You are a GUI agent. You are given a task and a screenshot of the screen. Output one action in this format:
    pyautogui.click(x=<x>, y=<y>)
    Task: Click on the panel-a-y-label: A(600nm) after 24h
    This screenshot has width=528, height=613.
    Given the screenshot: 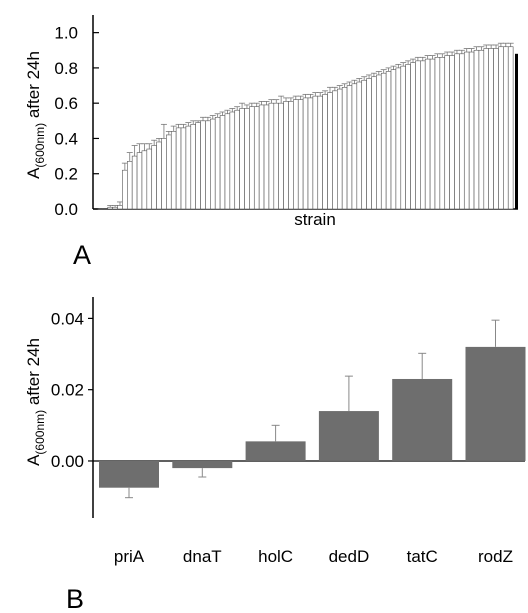 What is the action you would take?
    pyautogui.click(x=35, y=115)
    